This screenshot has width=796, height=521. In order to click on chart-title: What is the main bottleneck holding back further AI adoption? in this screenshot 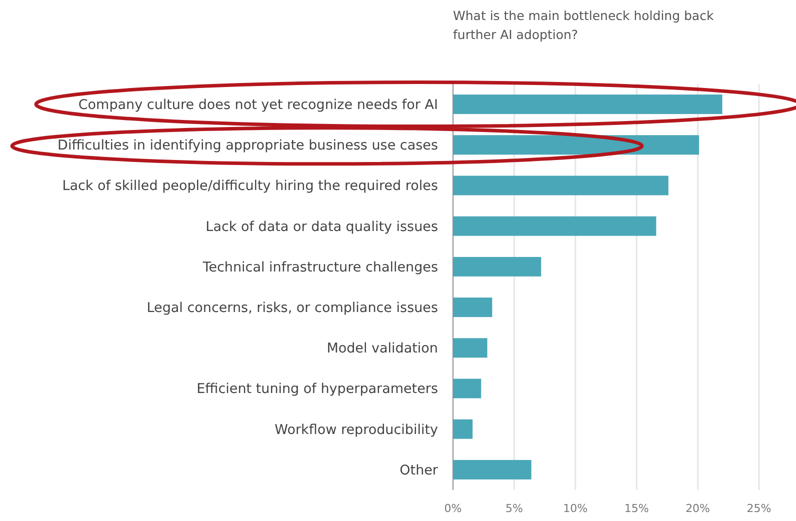, I will do `click(583, 25)`.